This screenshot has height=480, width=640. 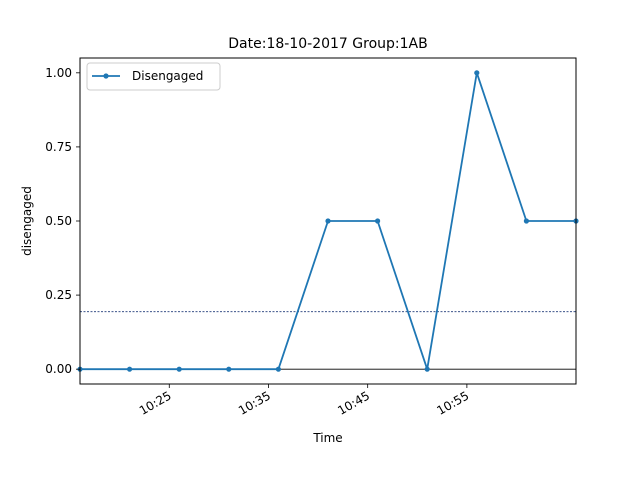 I want to click on legend-marker, so click(x=106, y=76).